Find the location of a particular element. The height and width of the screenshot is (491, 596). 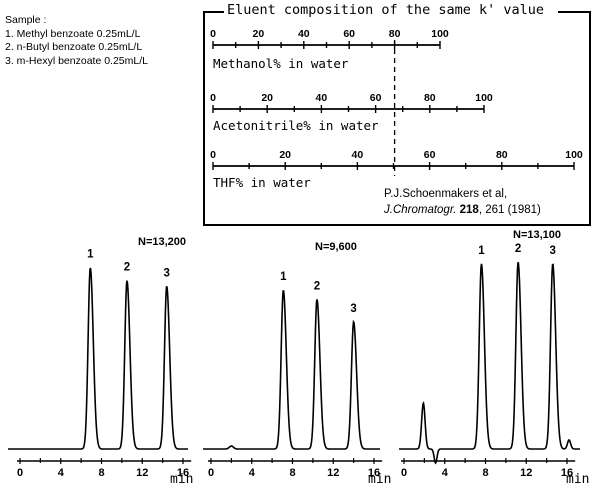

citation-volume: 218 is located at coordinates (469, 210).